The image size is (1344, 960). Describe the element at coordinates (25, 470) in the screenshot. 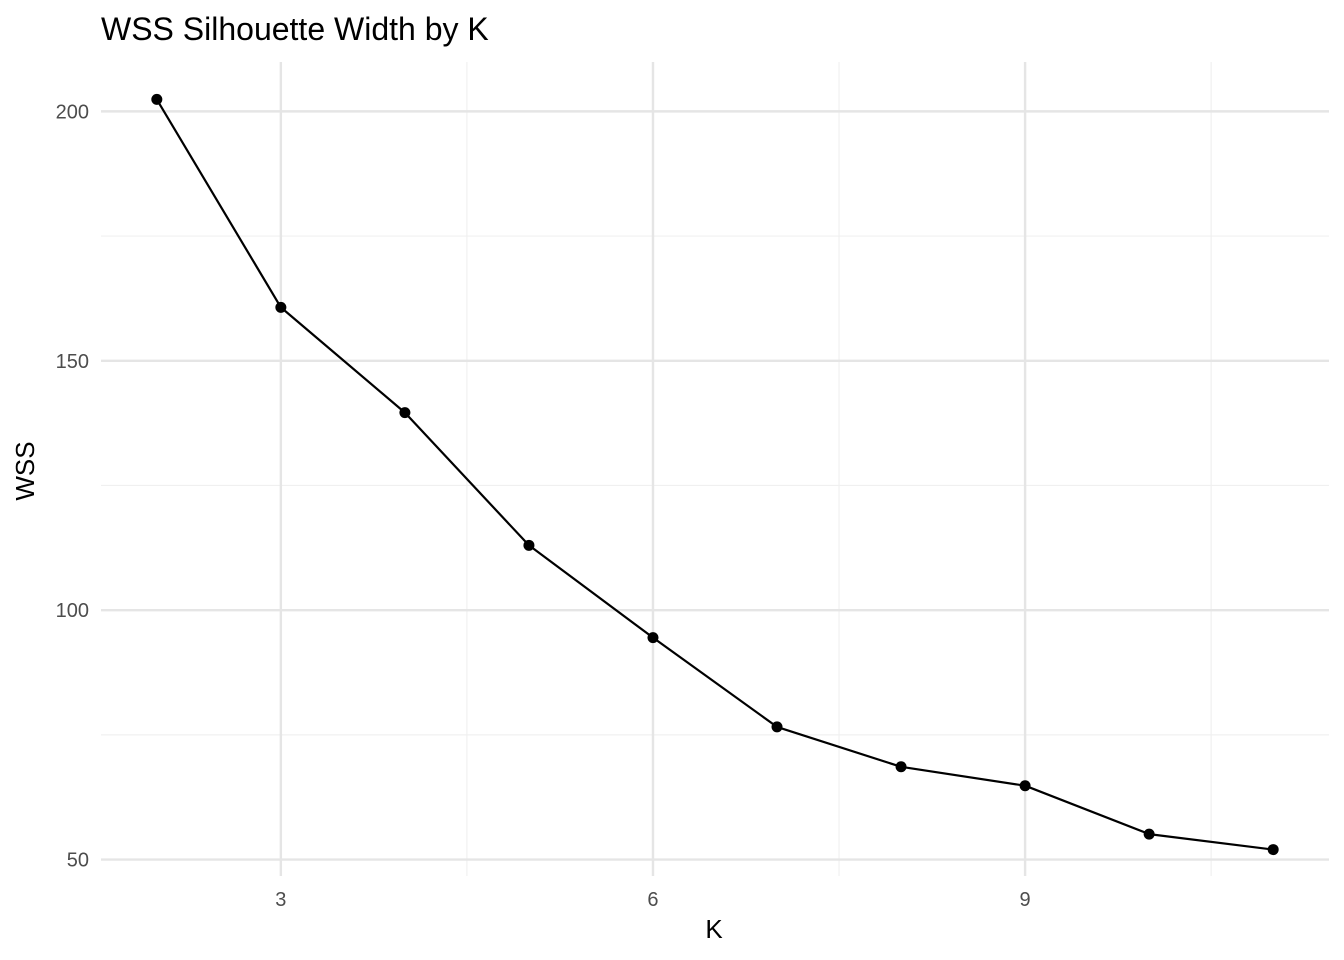

I see `y-axis-title: WSS` at that location.